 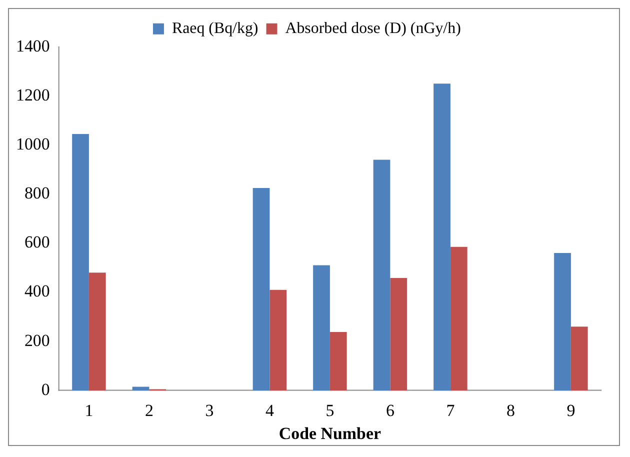 What do you see at coordinates (269, 410) in the screenshot?
I see `x-tick-label: 4` at bounding box center [269, 410].